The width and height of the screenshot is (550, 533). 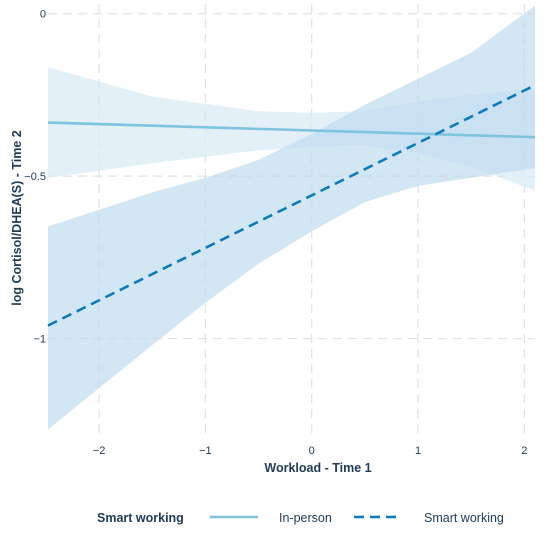 What do you see at coordinates (418, 451) in the screenshot?
I see `x-tick-label: 1` at bounding box center [418, 451].